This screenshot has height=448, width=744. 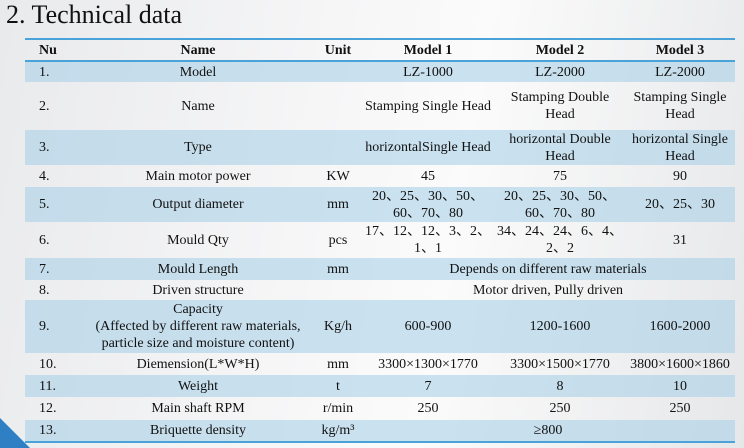 What do you see at coordinates (680, 204) in the screenshot?
I see `cell-model-3: 20、25、30` at bounding box center [680, 204].